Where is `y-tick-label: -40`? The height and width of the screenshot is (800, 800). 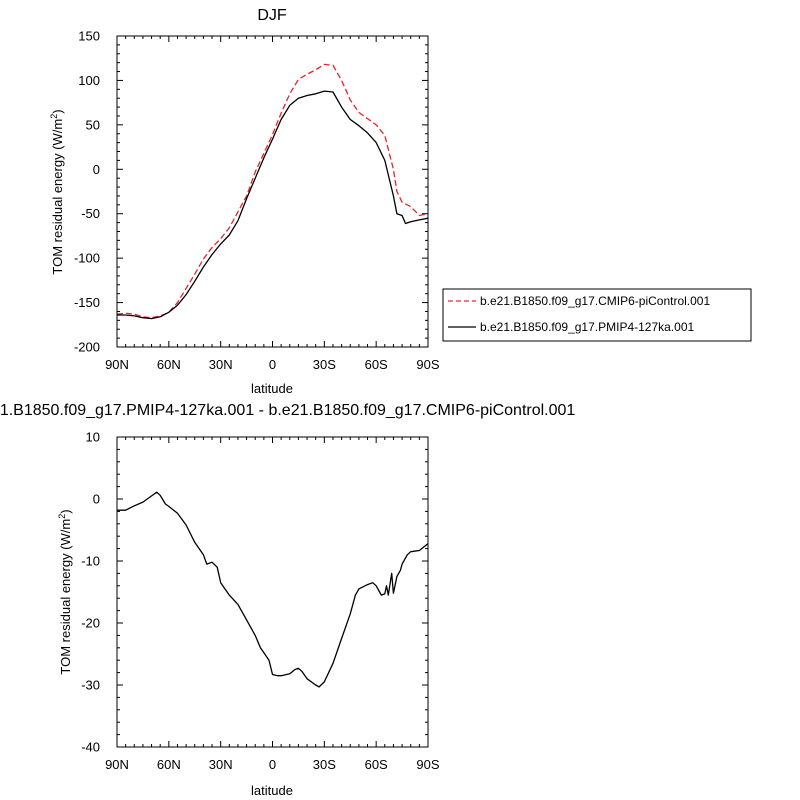
y-tick-label: -40 is located at coordinates (90, 747).